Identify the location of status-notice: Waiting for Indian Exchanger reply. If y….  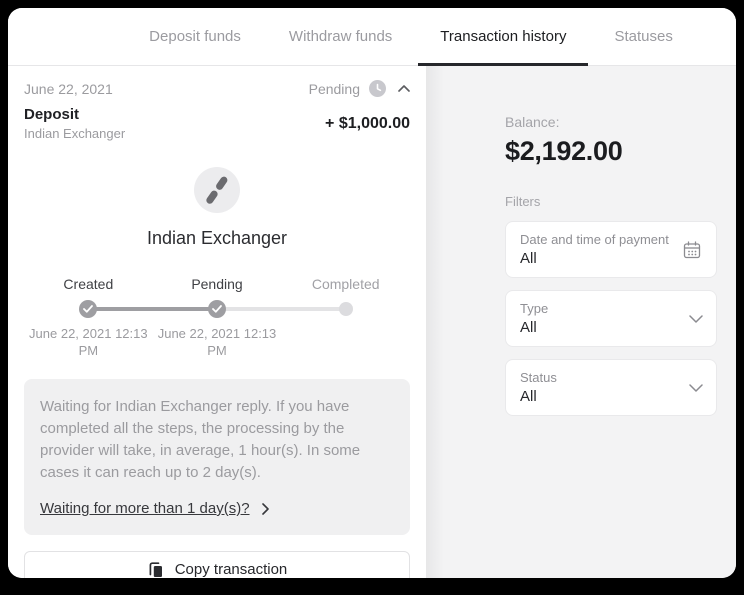
(217, 457).